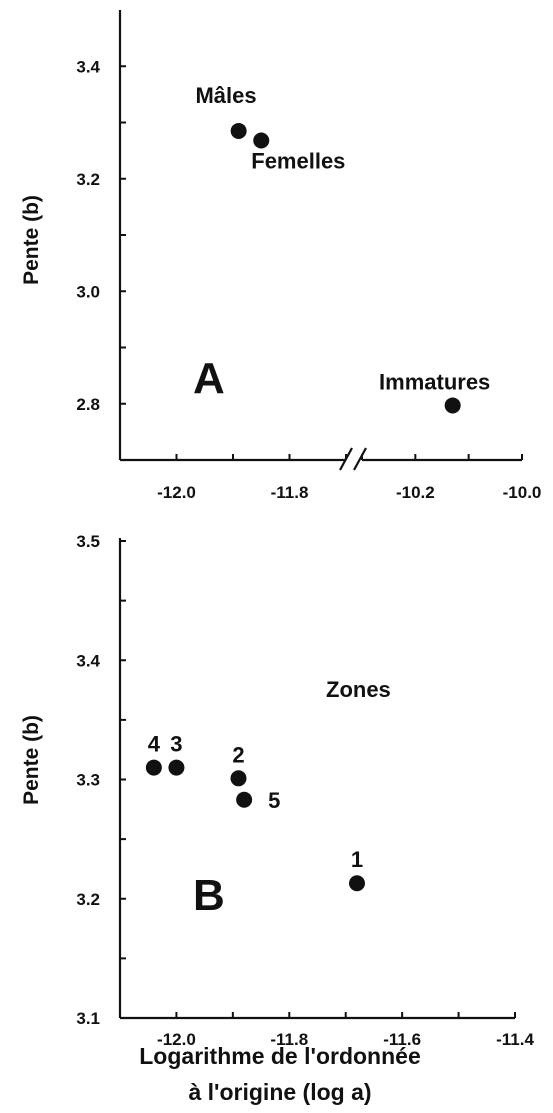  Describe the element at coordinates (31, 240) in the screenshot. I see `panel-a-y-axis-title: Pente (b)` at that location.